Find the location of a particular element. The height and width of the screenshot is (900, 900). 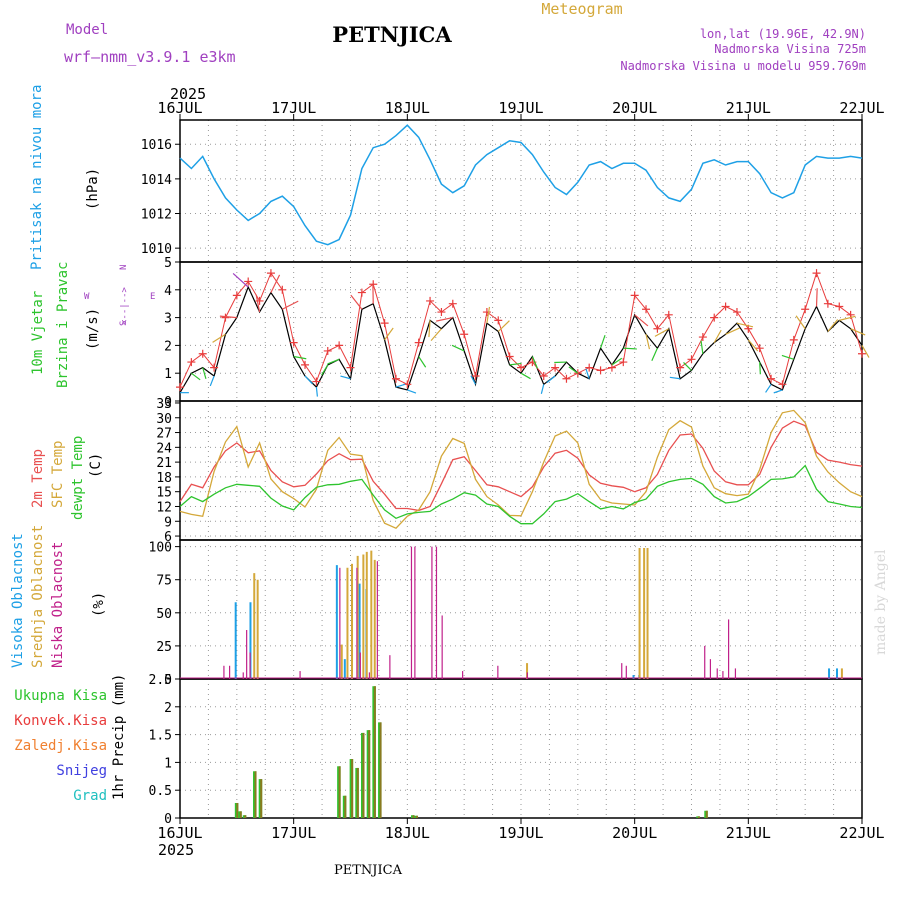

y-tick-label: 1012 is located at coordinates (156, 215).